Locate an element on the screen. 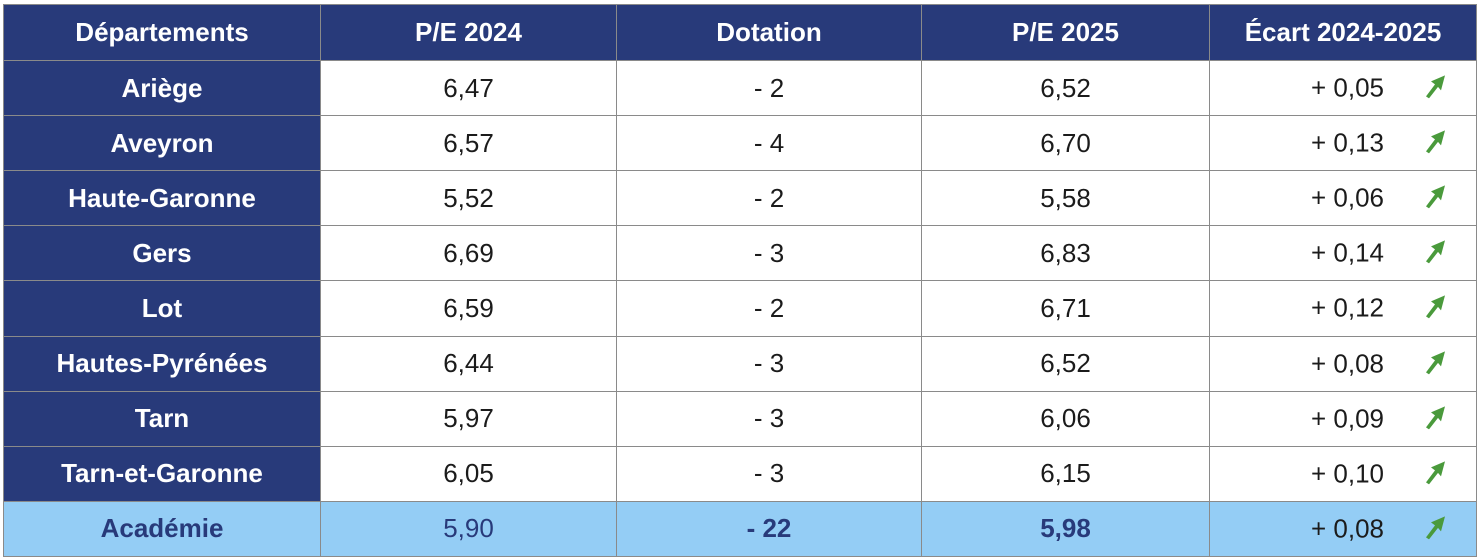 Image resolution: width=1480 pixels, height=560 pixels. ecart-cell: + 0,08 is located at coordinates (1343, 363).